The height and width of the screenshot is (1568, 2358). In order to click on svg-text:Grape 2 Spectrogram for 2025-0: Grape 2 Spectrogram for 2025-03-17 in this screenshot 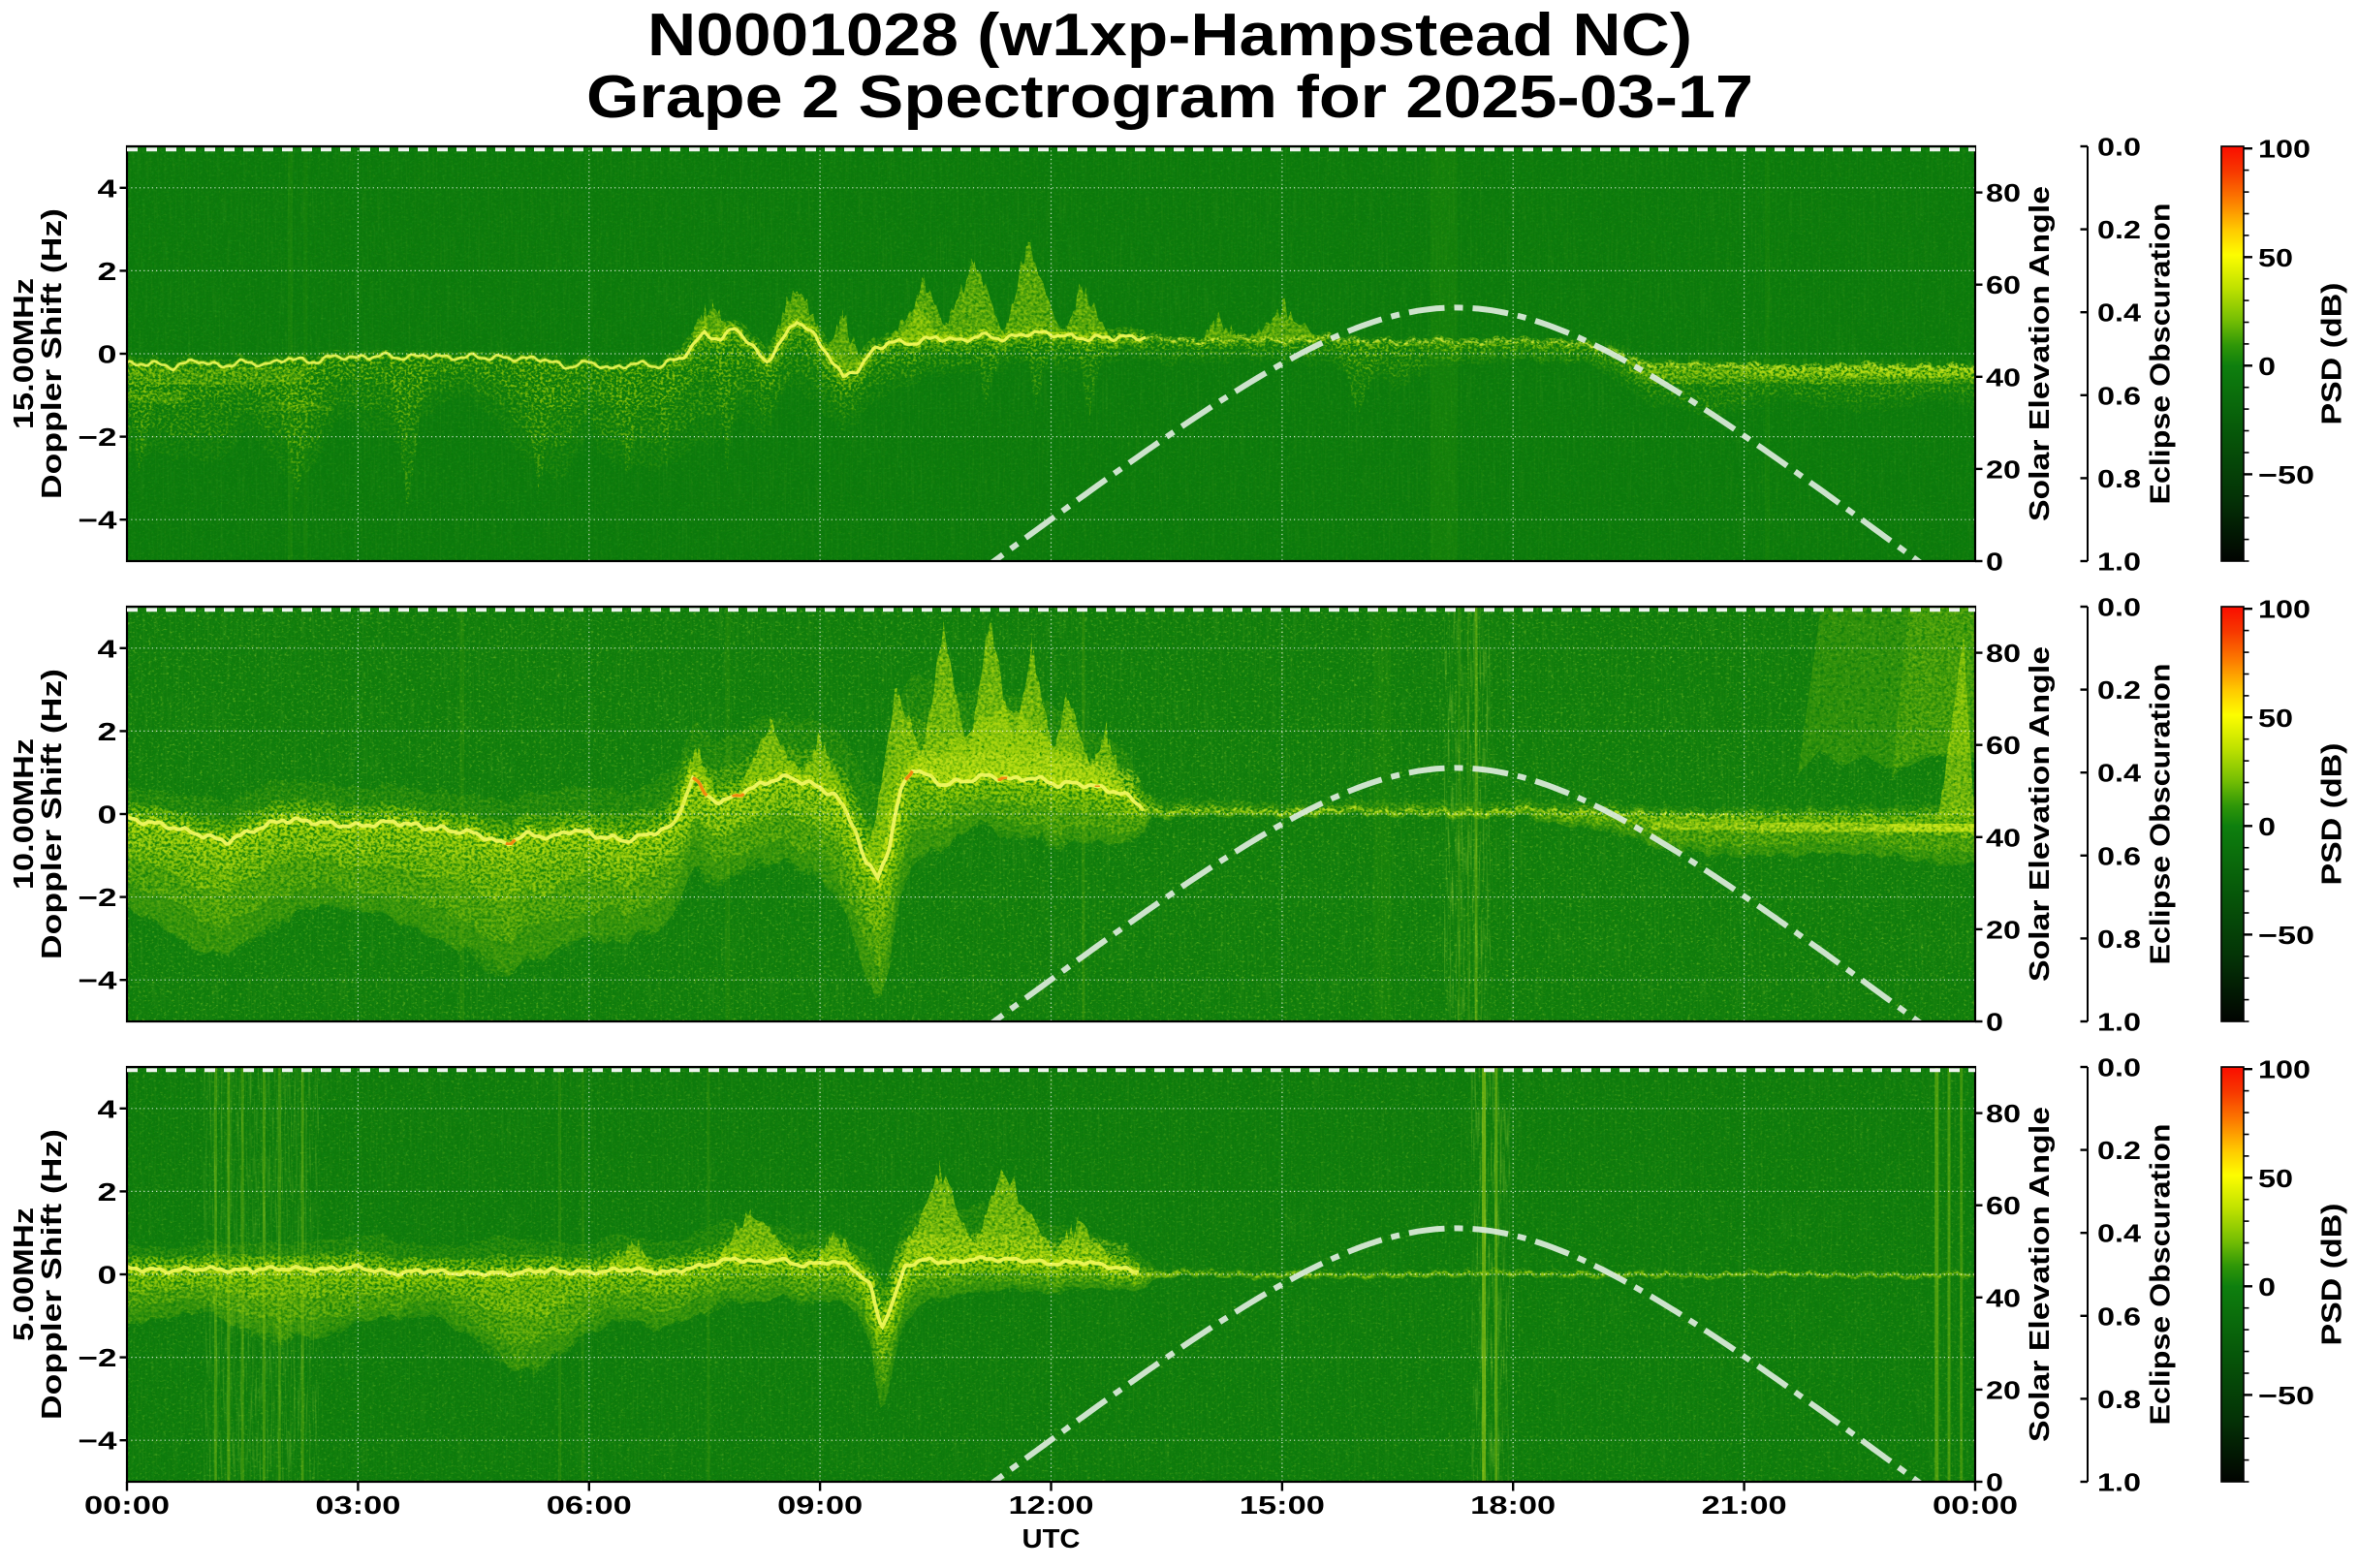, I will do `click(1169, 98)`.